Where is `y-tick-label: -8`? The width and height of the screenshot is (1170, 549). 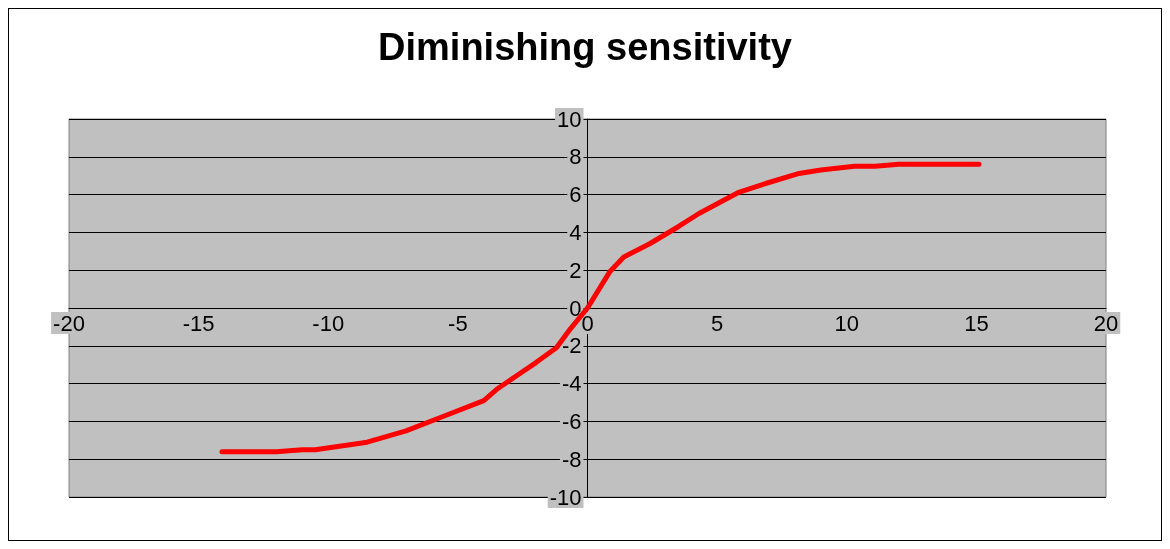
y-tick-label: -8 is located at coordinates (571, 459).